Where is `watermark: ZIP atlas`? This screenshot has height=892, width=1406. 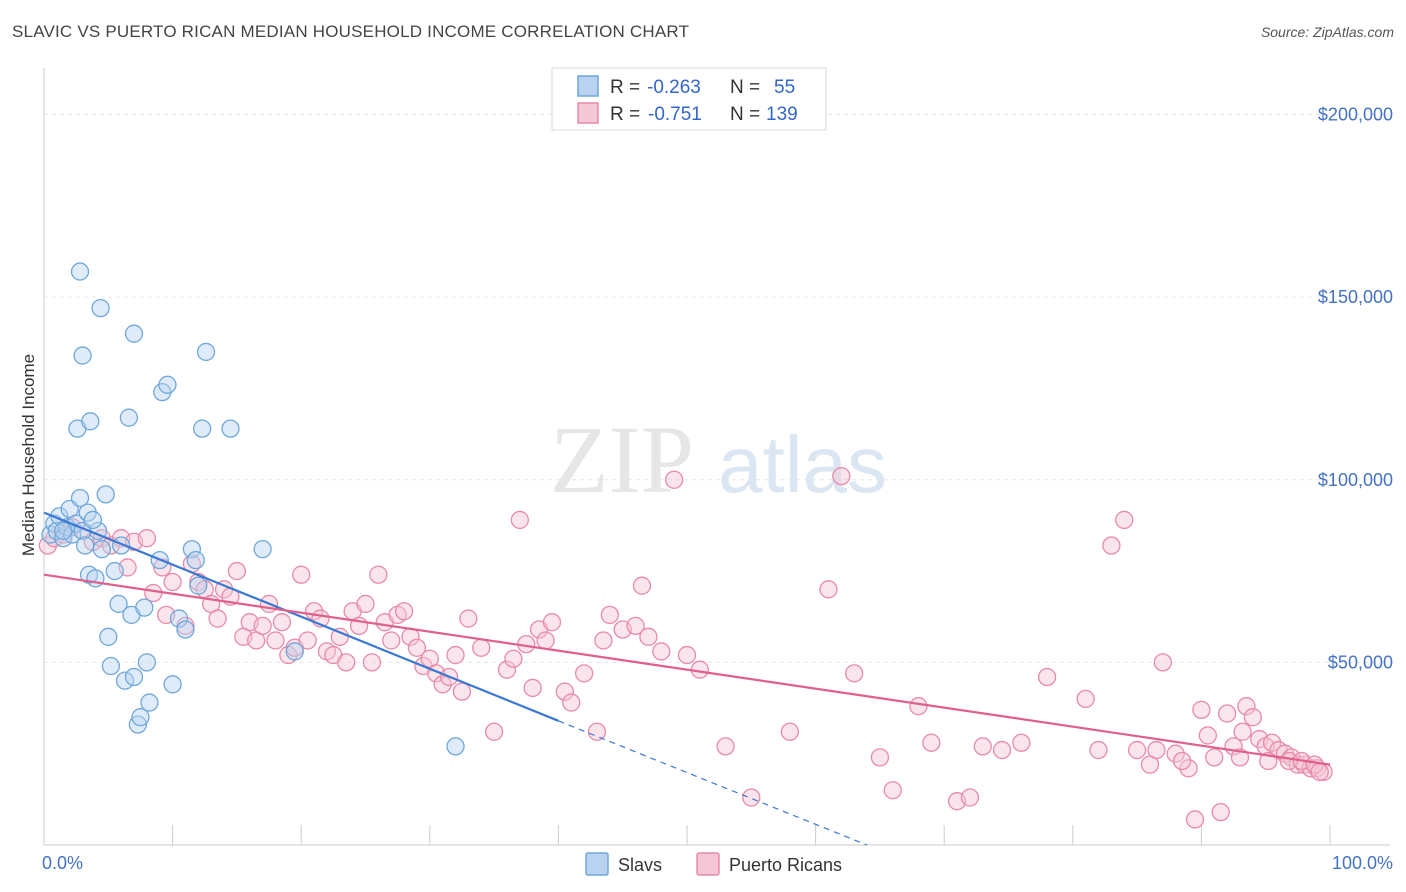 watermark: ZIP atlas is located at coordinates (718, 459).